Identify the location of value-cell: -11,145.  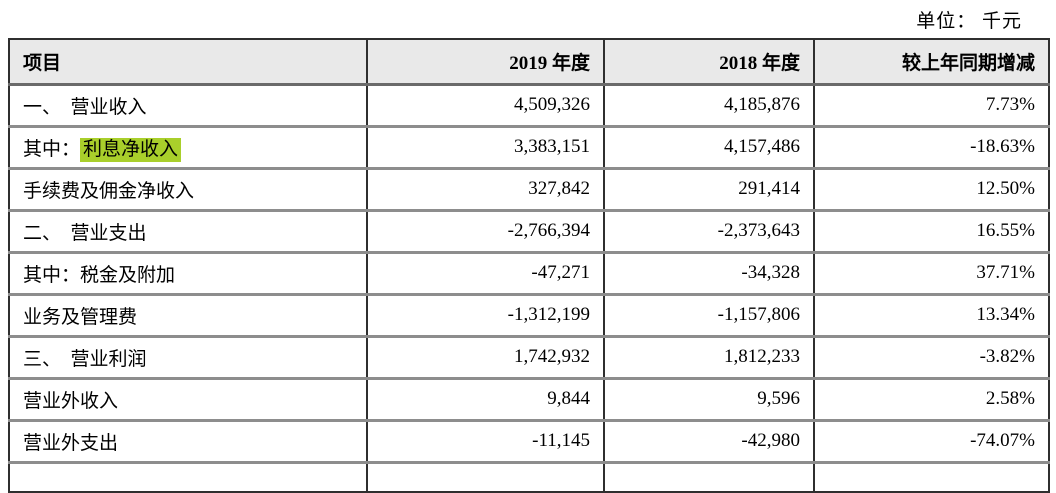
(485, 440).